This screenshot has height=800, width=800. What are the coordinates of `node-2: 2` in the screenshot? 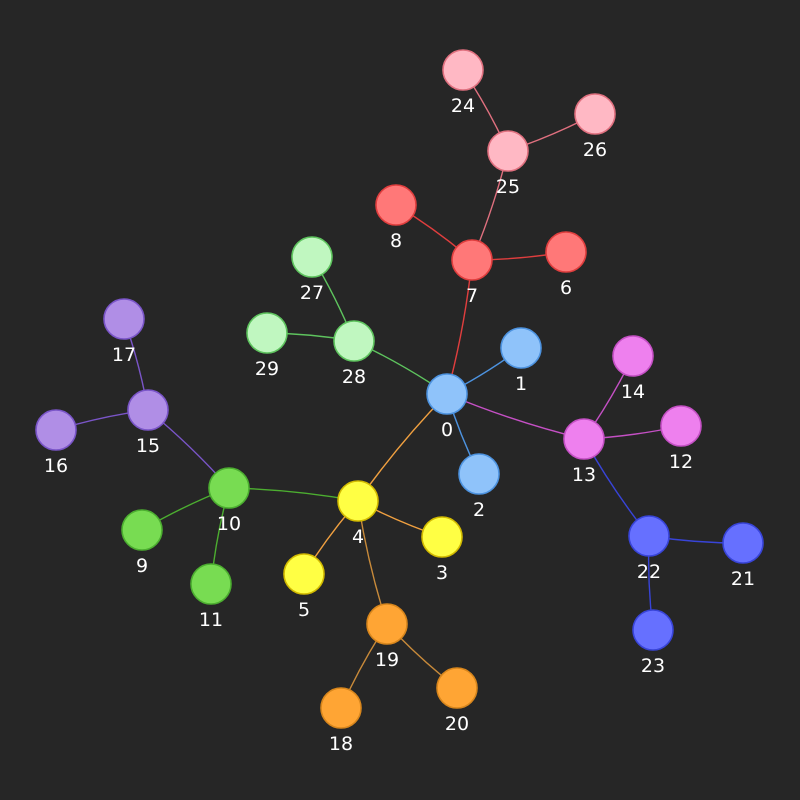 It's located at (479, 487).